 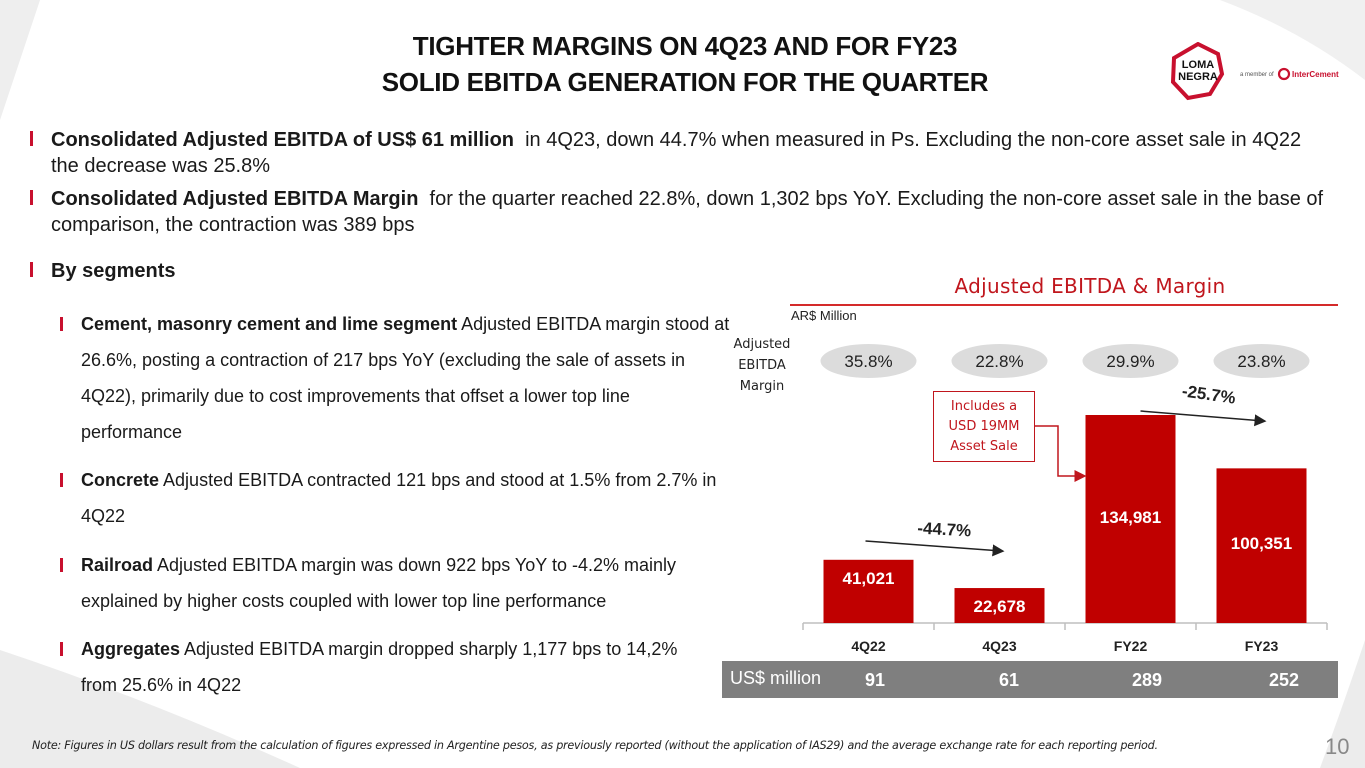 What do you see at coordinates (1284, 680) in the screenshot?
I see `usd-value-fy23: 252` at bounding box center [1284, 680].